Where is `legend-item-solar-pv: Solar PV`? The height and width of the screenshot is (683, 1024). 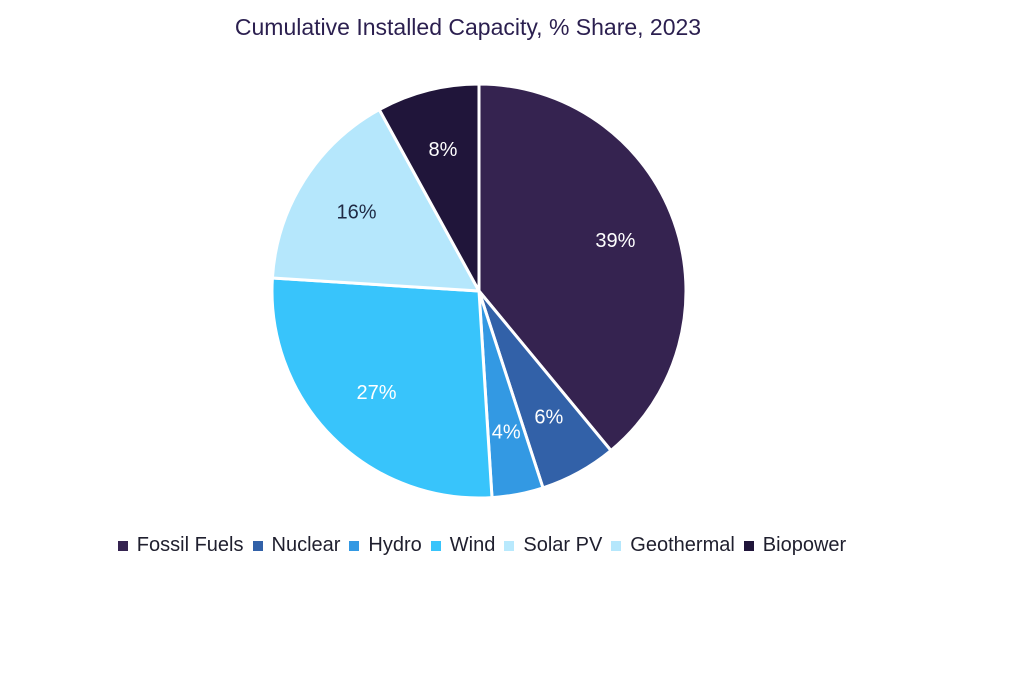
legend-item-solar-pv: Solar PV is located at coordinates (553, 545).